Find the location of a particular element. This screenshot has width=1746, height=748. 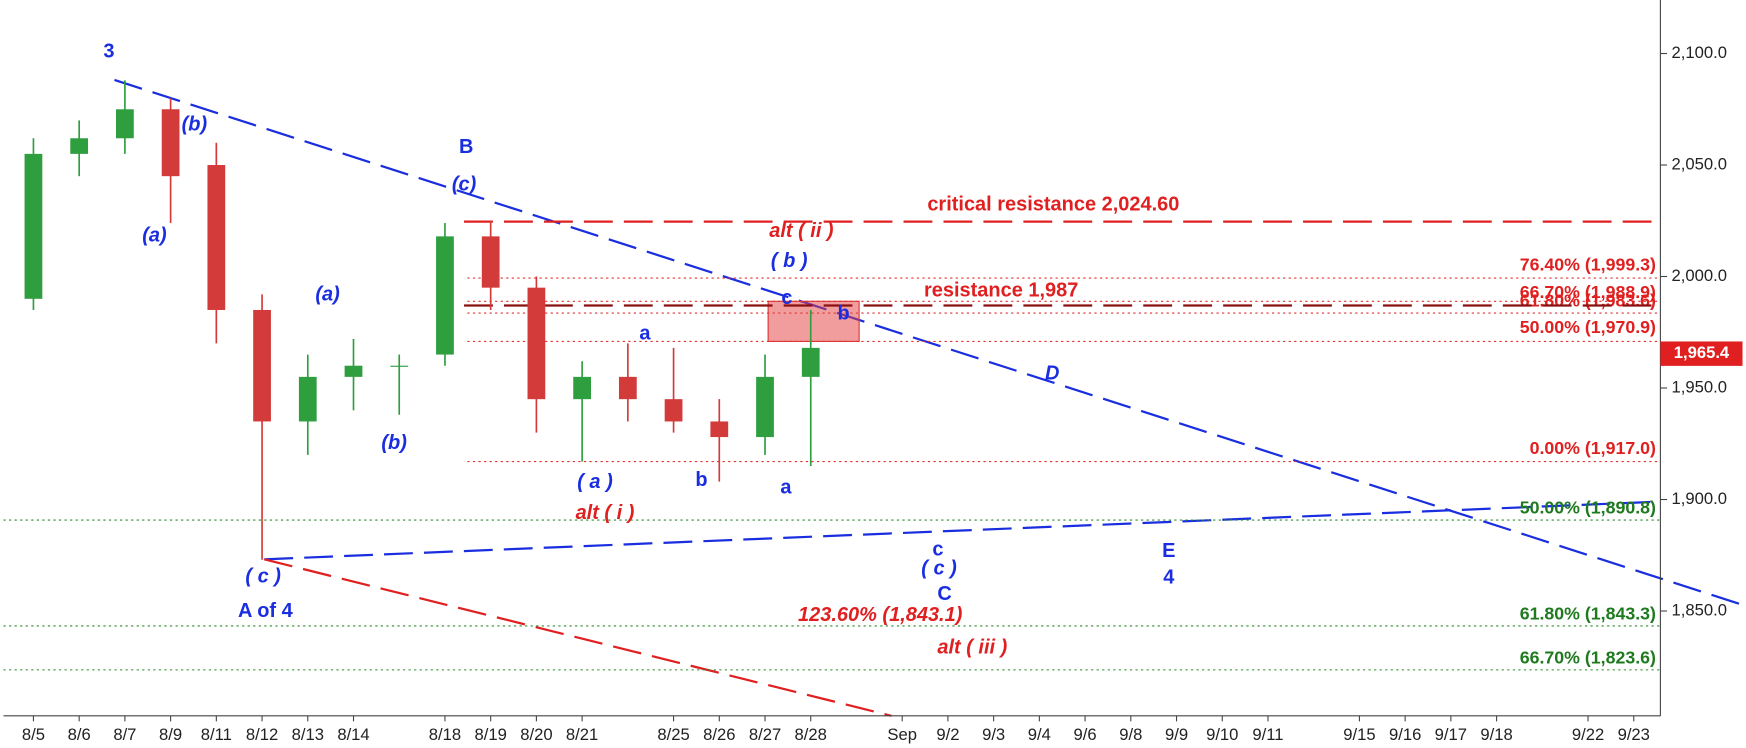

x-tick-label: 9/17 is located at coordinates (1451, 734).